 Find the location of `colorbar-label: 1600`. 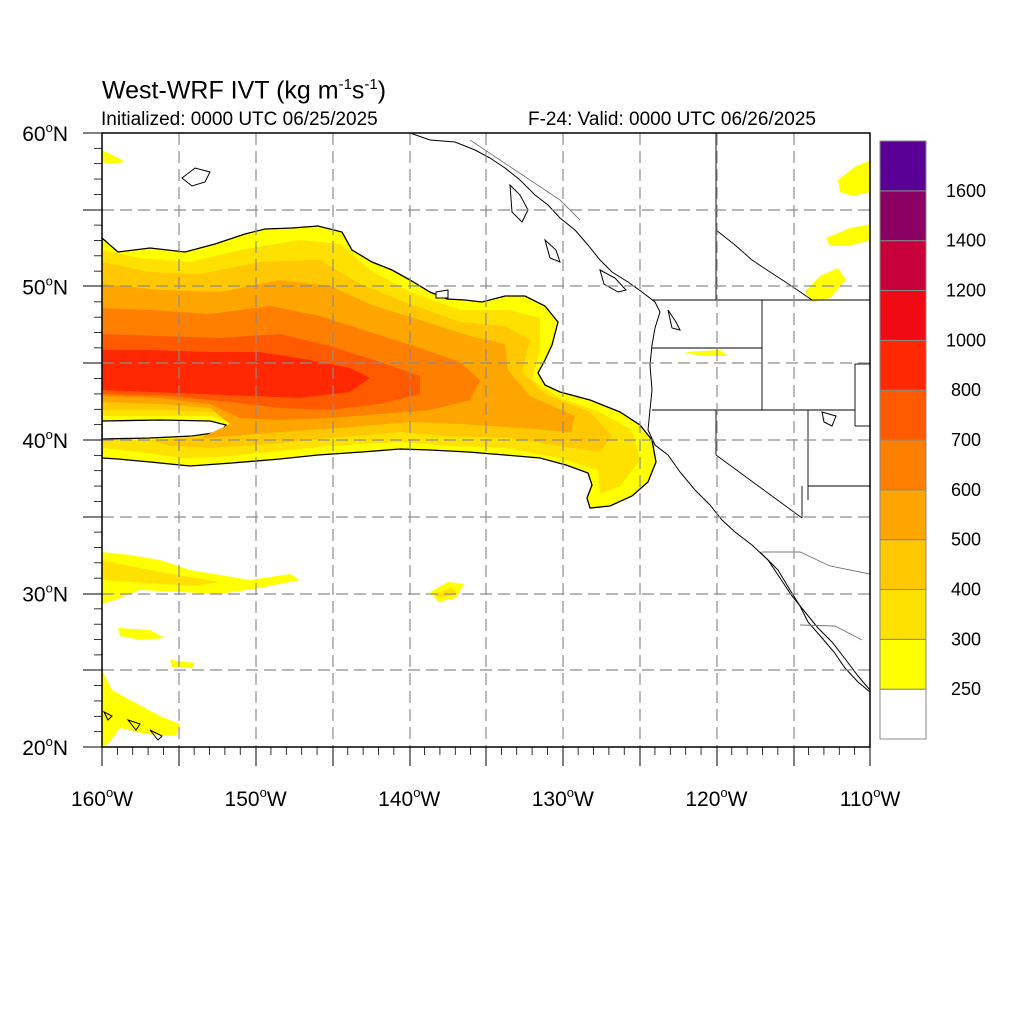

colorbar-label: 1600 is located at coordinates (966, 191).